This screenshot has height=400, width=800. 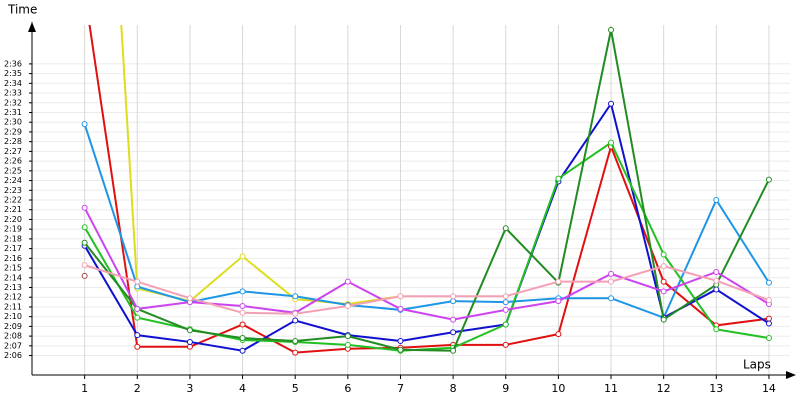 What do you see at coordinates (13, 277) in the screenshot?
I see `y-tick-label: 2:14` at bounding box center [13, 277].